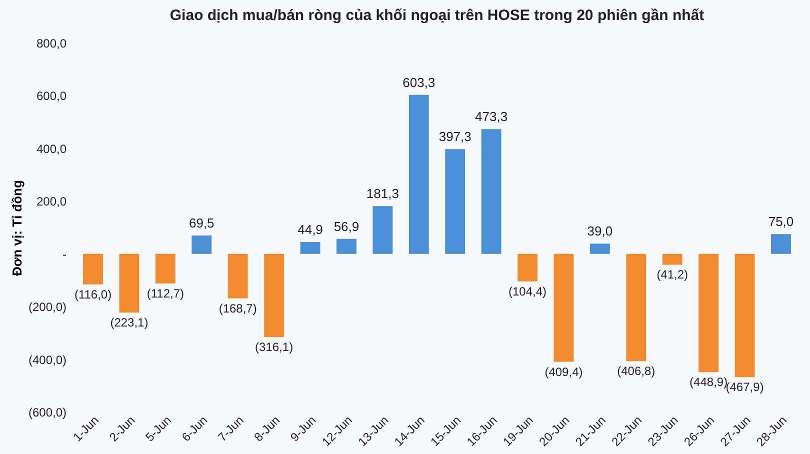 This screenshot has width=810, height=454. What do you see at coordinates (347, 226) in the screenshot?
I see `data-label: 56,9` at bounding box center [347, 226].